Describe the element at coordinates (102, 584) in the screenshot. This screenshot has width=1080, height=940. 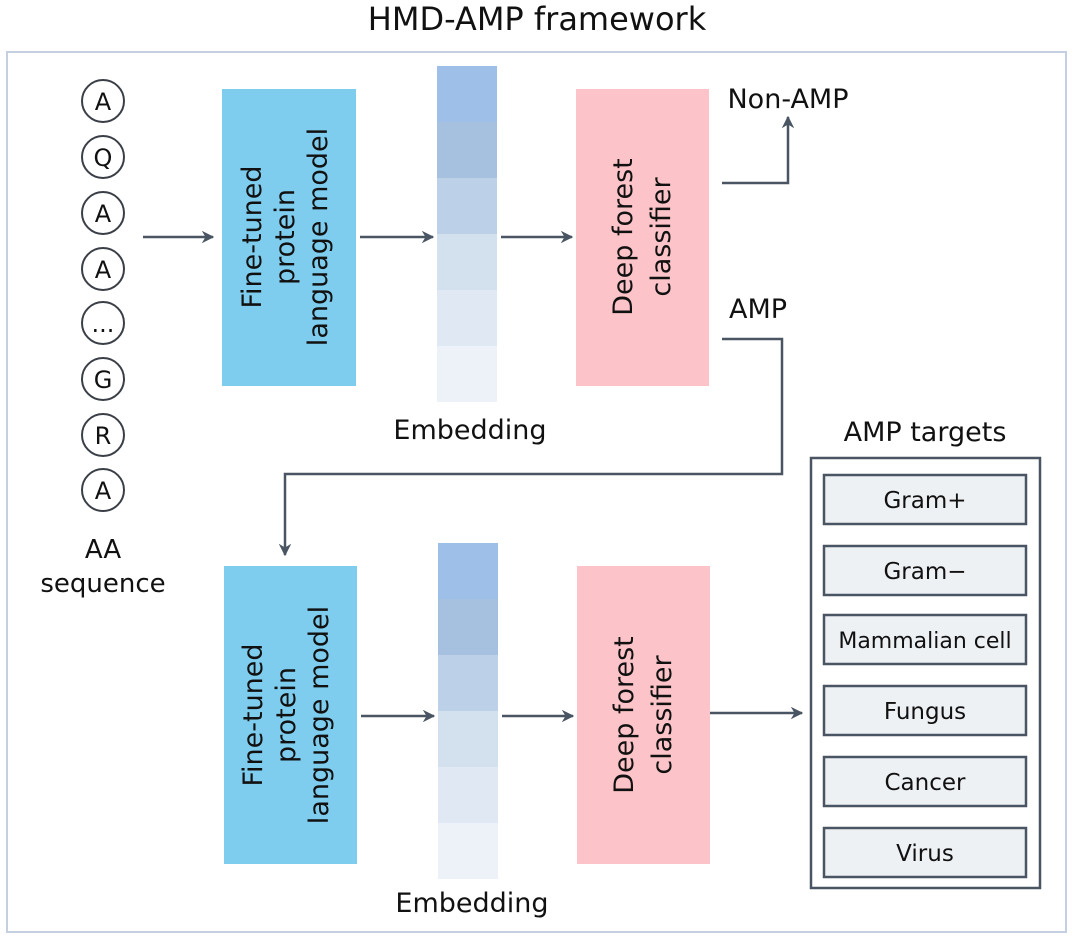
I see `aa-sequence-label-line2: sequence` at that location.